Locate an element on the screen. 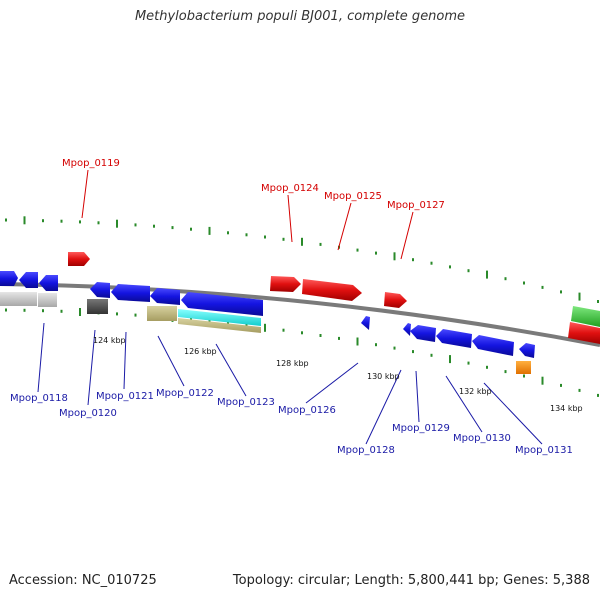  gene-left-blue-a is located at coordinates (9, 278).